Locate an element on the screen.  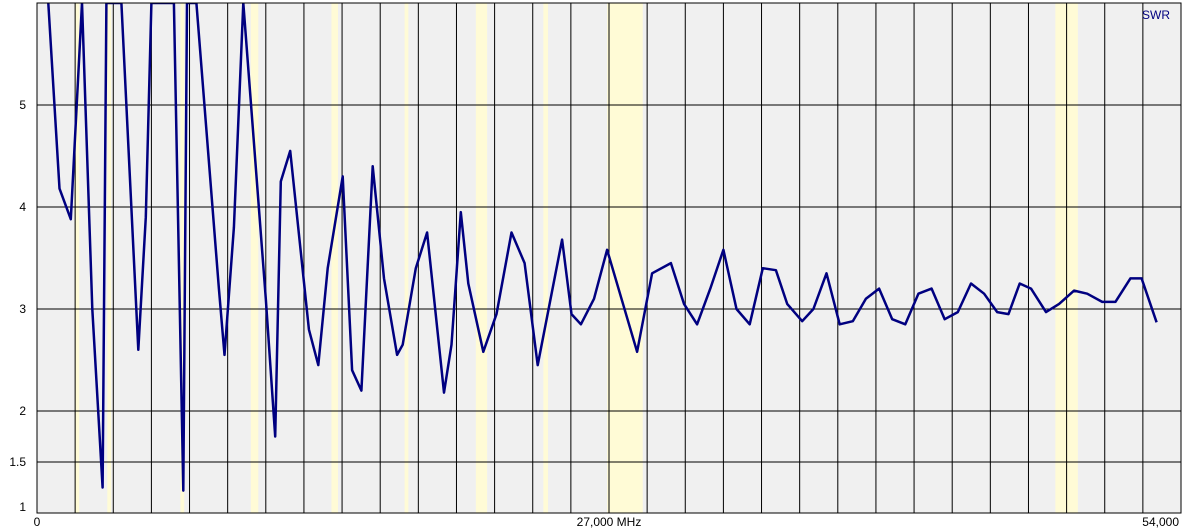
legend-series-label: SWR is located at coordinates (1156, 15).